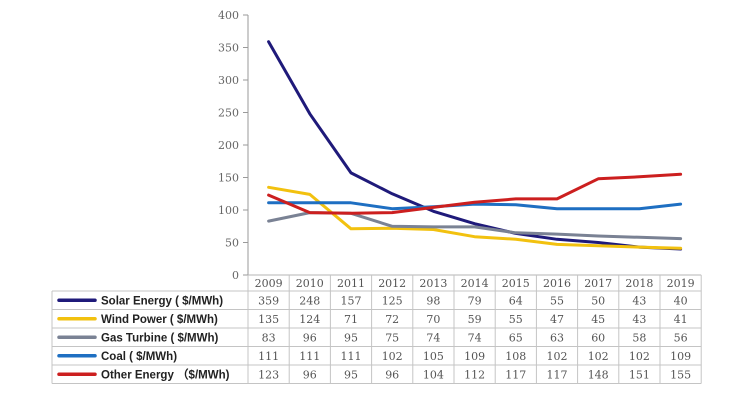  What do you see at coordinates (680, 374) in the screenshot?
I see `data-cell: 155` at bounding box center [680, 374].